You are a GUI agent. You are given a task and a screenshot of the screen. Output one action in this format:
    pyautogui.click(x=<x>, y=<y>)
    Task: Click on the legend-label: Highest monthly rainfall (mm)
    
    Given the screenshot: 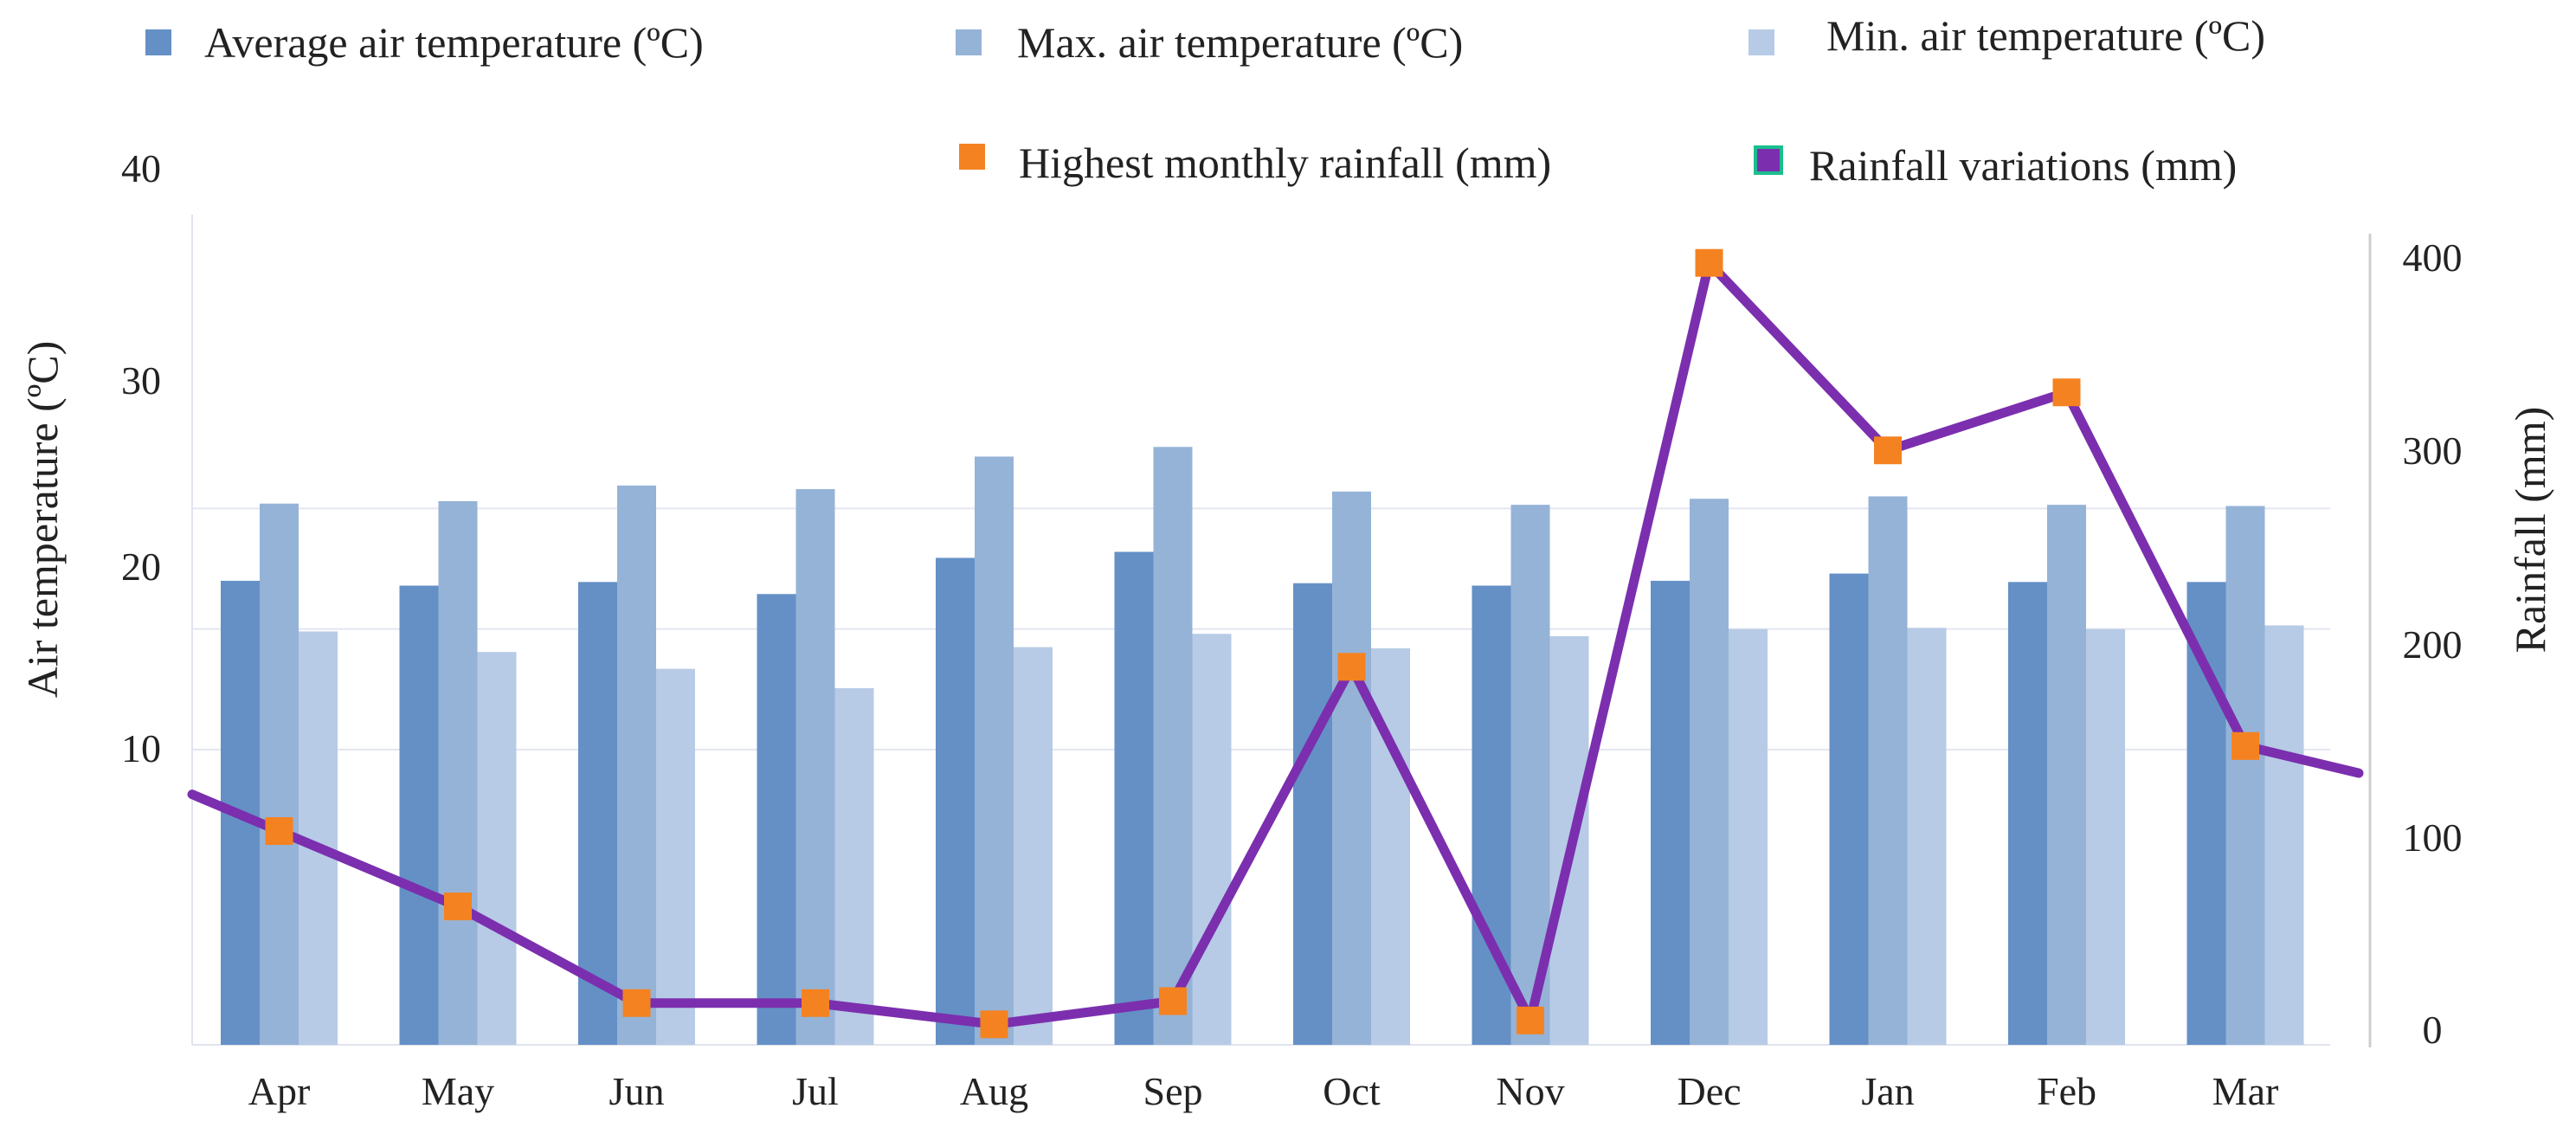 What is the action you would take?
    pyautogui.click(x=1285, y=163)
    